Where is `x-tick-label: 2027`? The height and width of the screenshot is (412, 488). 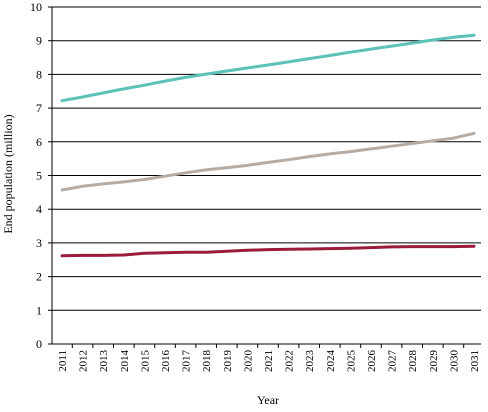 x-tick-label: 2027 is located at coordinates (393, 361).